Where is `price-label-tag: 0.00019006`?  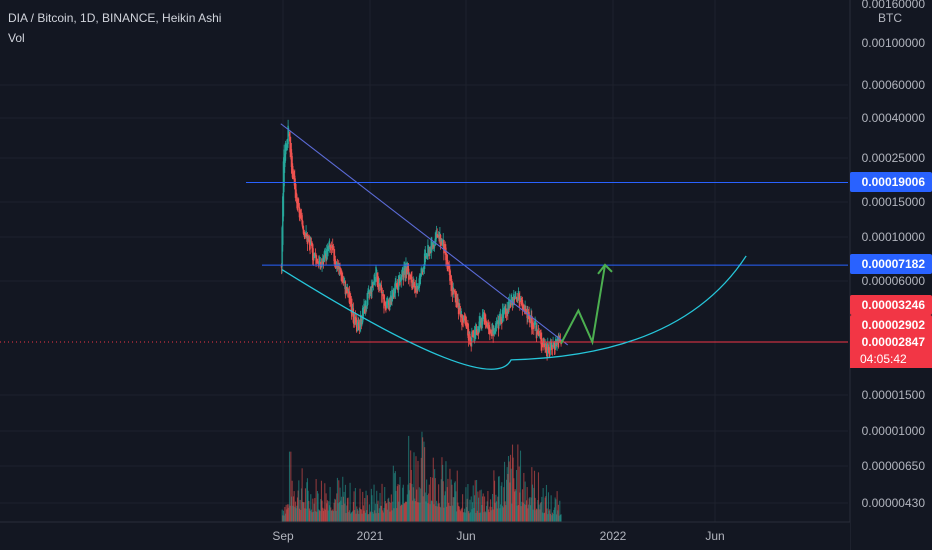
price-label-tag: 0.00019006 is located at coordinates (891, 182).